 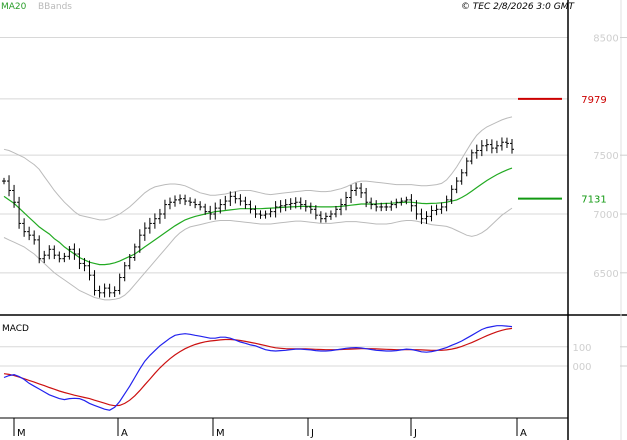 I want to click on x-tick-label: M, so click(x=21, y=433).